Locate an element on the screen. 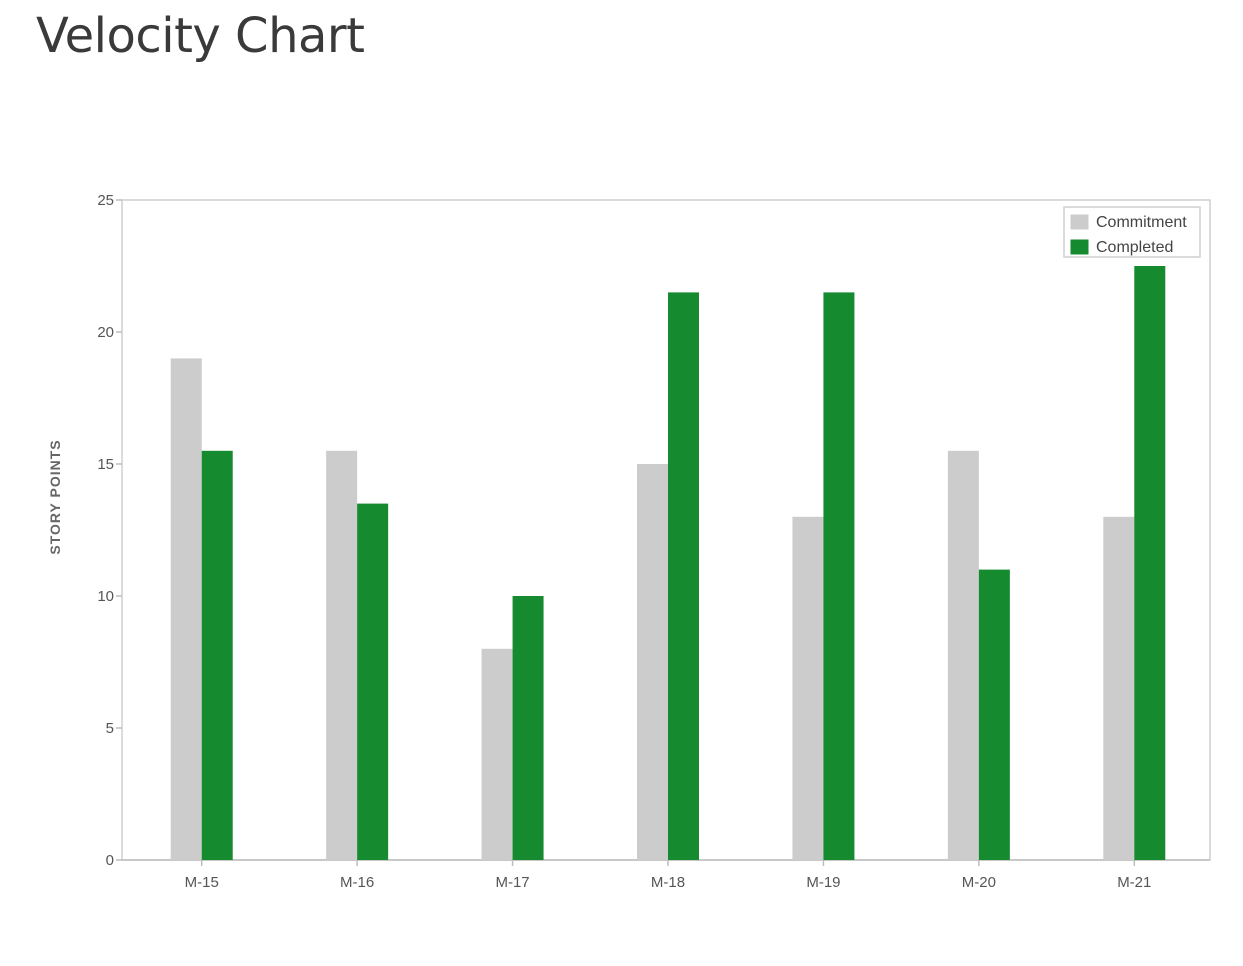 Image resolution: width=1243 pixels, height=966 pixels. x-tick-label: M-20 is located at coordinates (979, 882).